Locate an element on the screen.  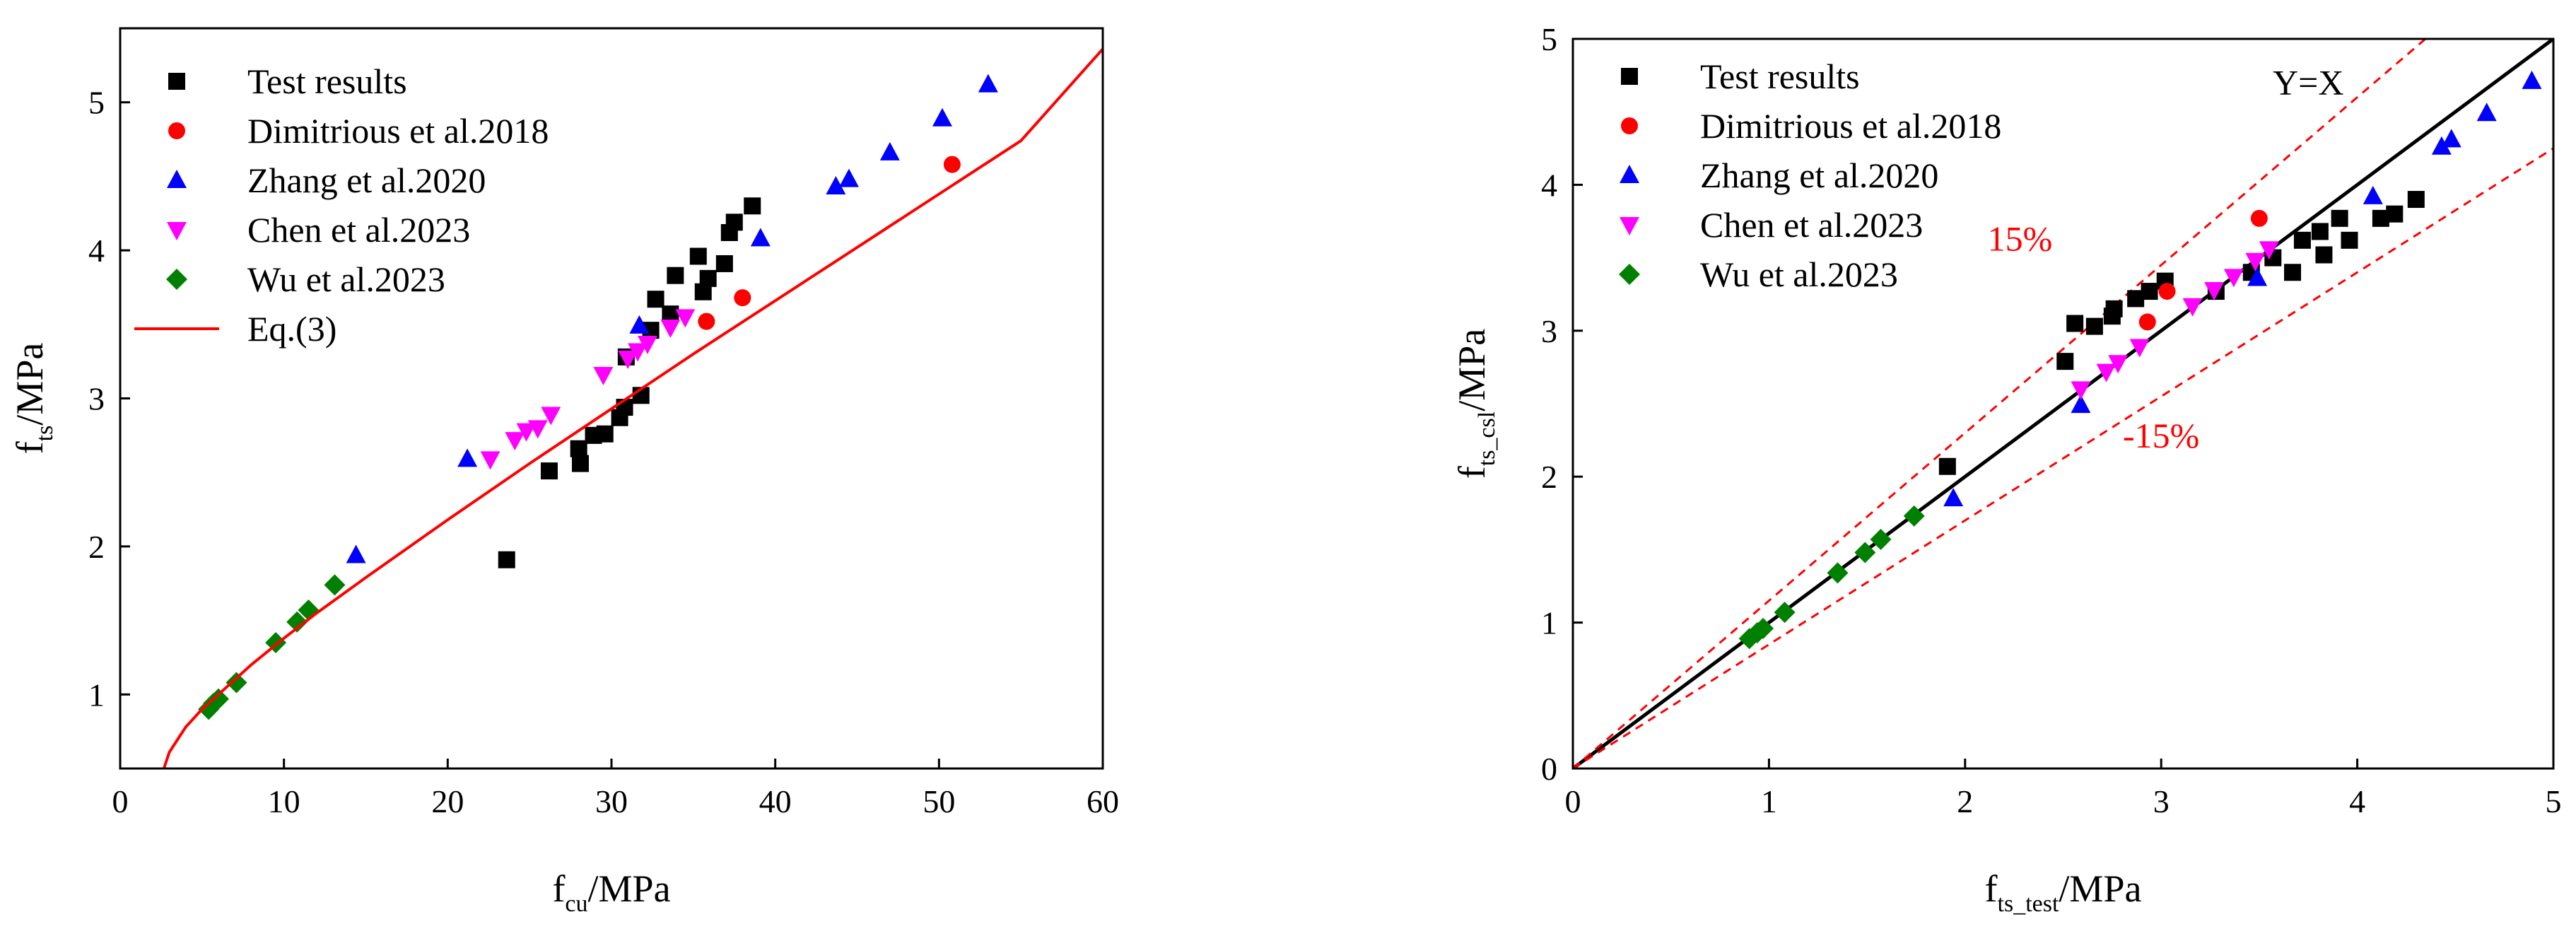
y-axis-label: fts/MPa is located at coordinates (33, 399).